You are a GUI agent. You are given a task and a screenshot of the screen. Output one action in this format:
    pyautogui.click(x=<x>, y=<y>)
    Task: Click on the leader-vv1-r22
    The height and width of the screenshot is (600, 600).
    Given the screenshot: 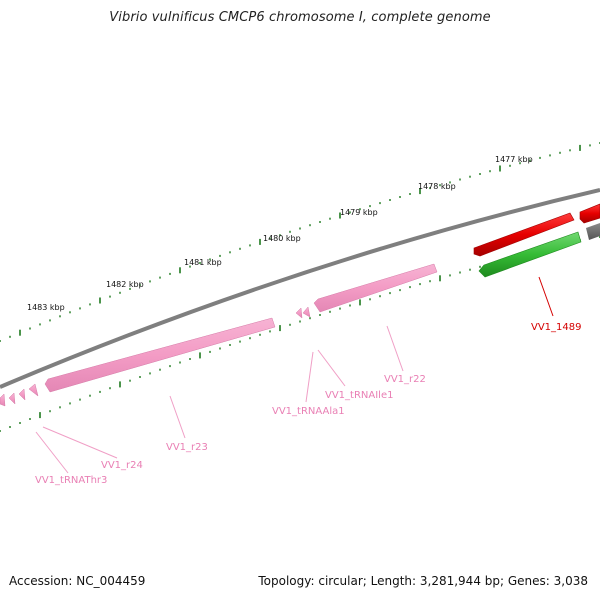 What is the action you would take?
    pyautogui.click(x=395, y=348)
    